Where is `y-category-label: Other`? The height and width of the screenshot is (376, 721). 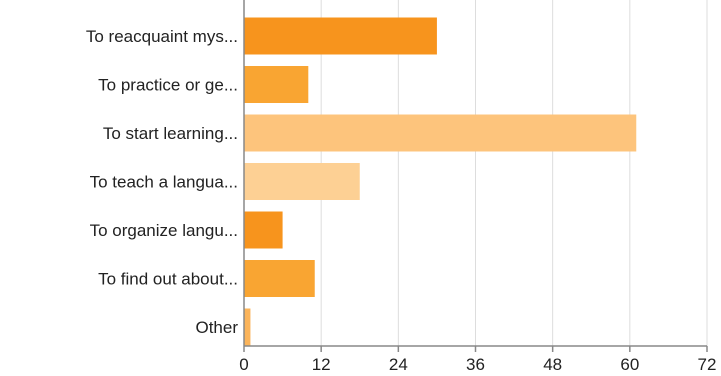
y-category-label: Other is located at coordinates (216, 327).